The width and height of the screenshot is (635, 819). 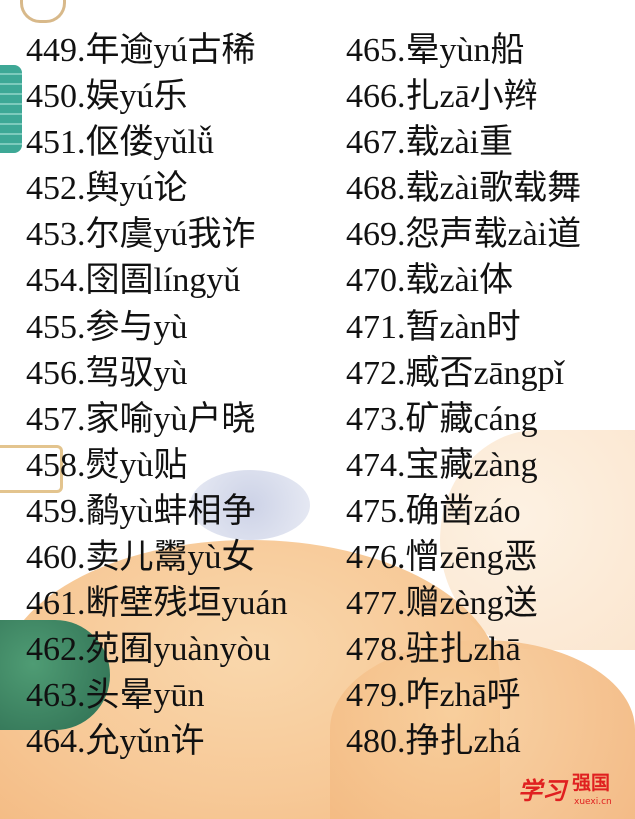 I want to click on list-item: 466.扎zā小辫, so click(x=442, y=97).